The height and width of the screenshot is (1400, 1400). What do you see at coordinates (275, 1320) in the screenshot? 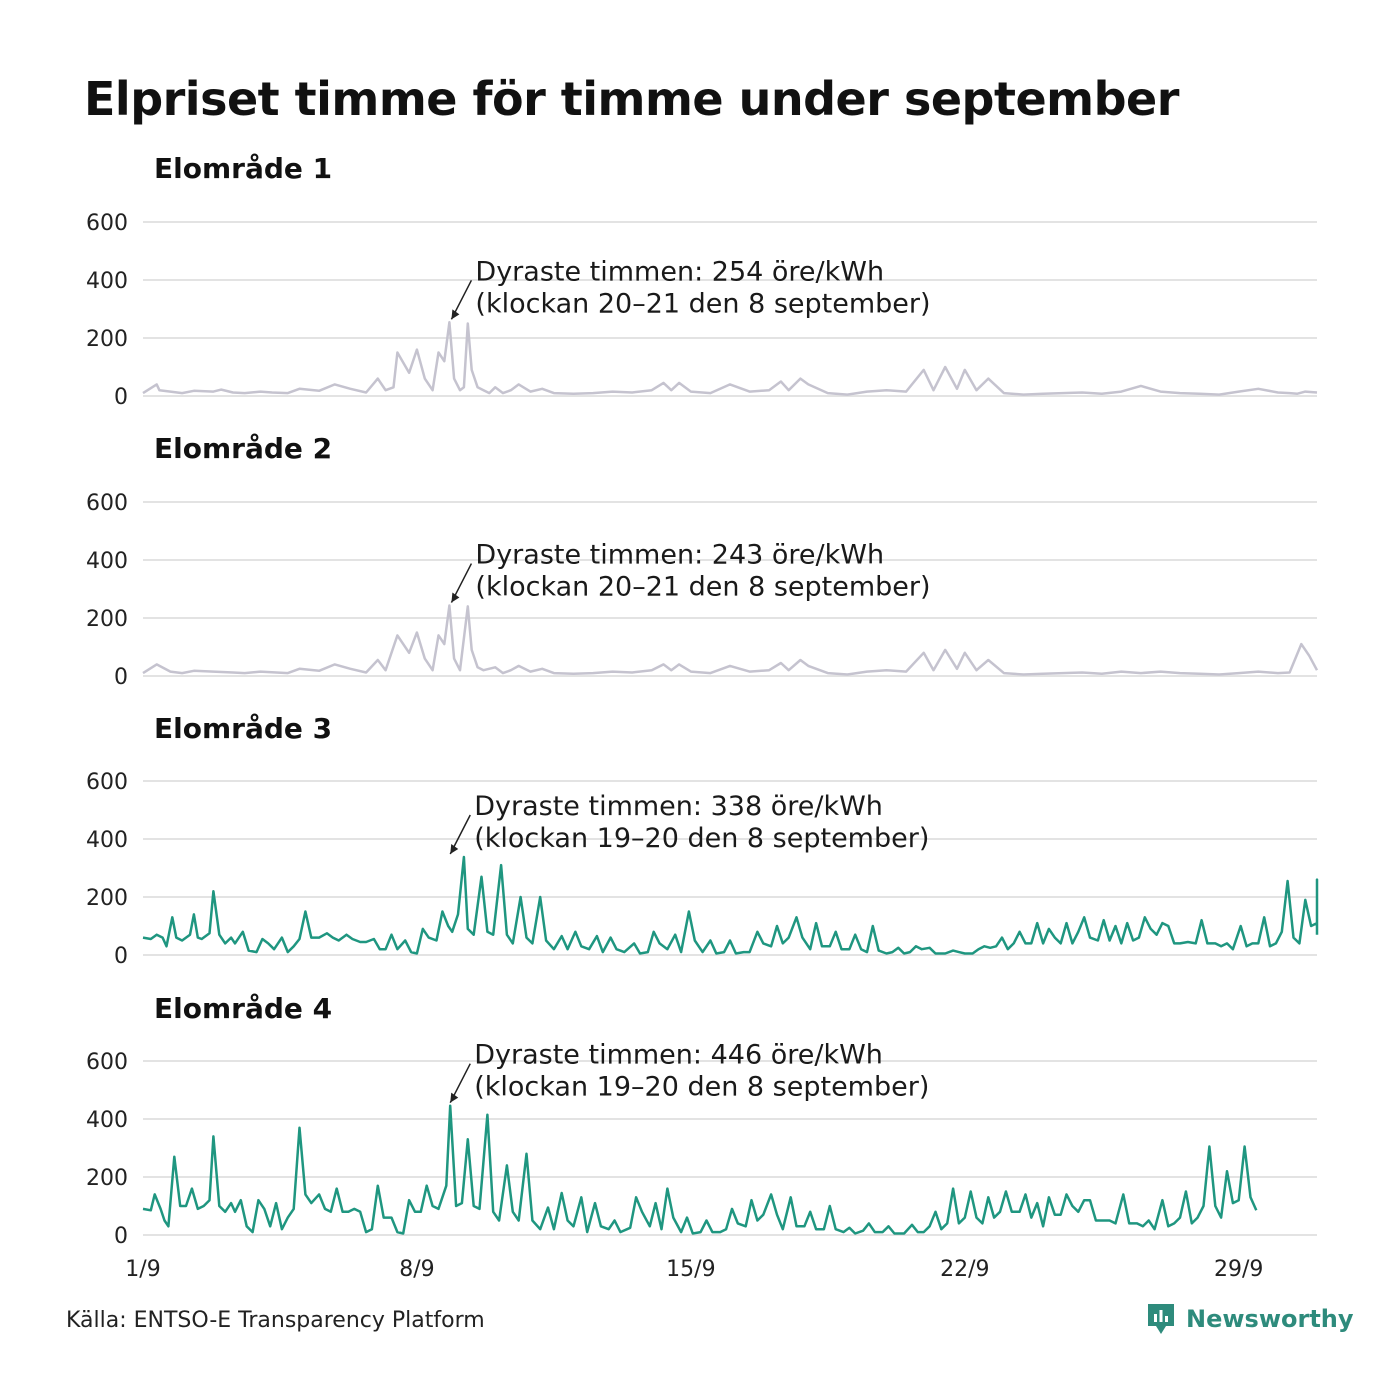
I see `source-note: Källa: ENTSO-E Transparency Platform` at bounding box center [275, 1320].